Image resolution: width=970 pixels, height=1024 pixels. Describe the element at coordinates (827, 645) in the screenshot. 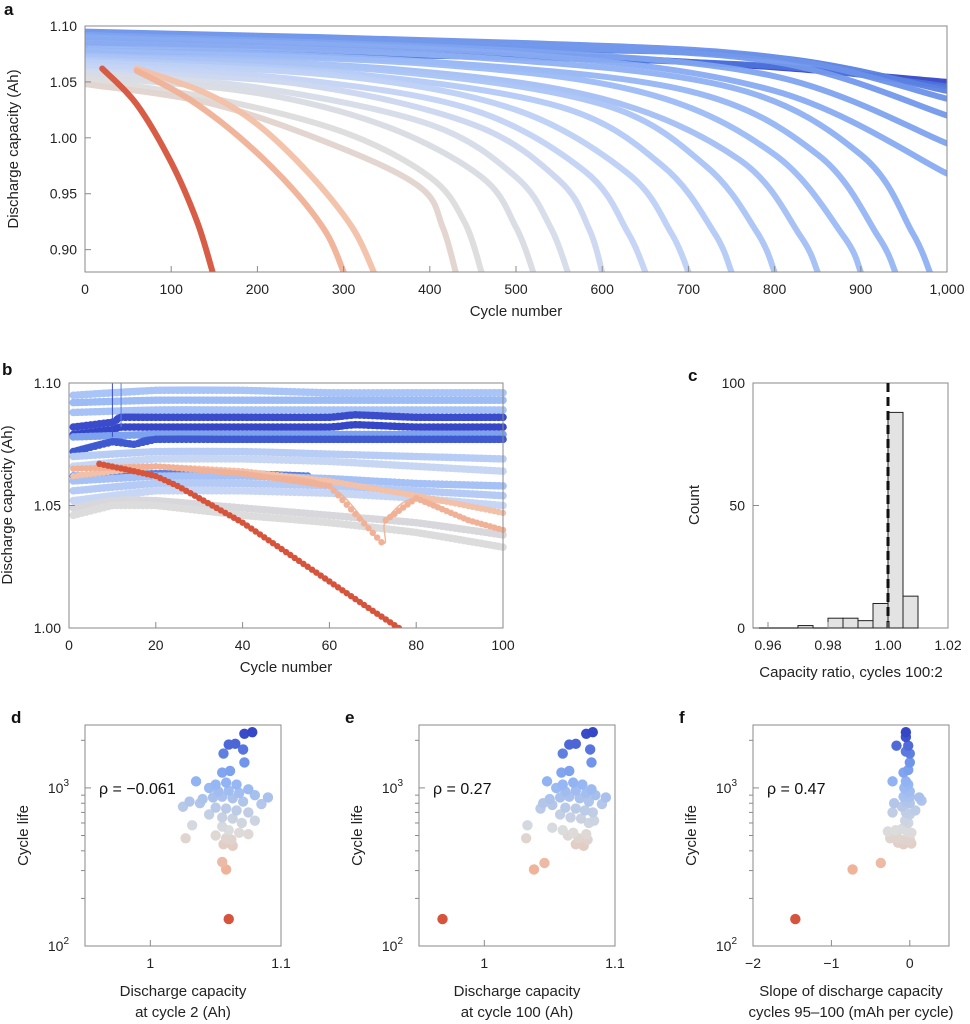

I see `x-tick-label: 0.98` at that location.